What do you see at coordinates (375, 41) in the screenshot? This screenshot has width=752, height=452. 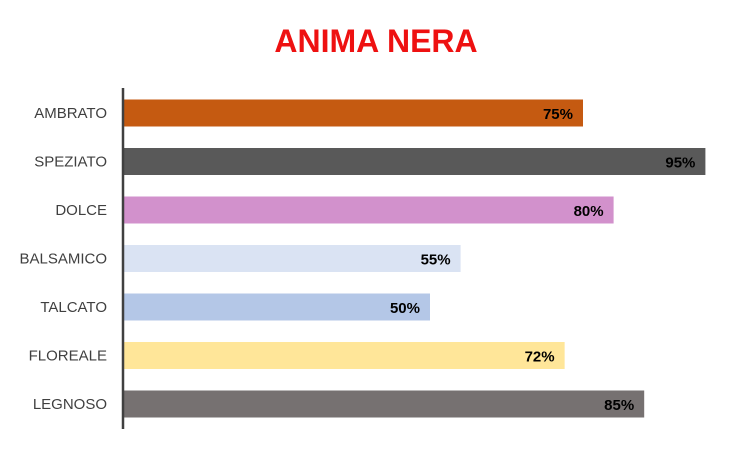 I see `chart-title: ANIMA NERA` at bounding box center [375, 41].